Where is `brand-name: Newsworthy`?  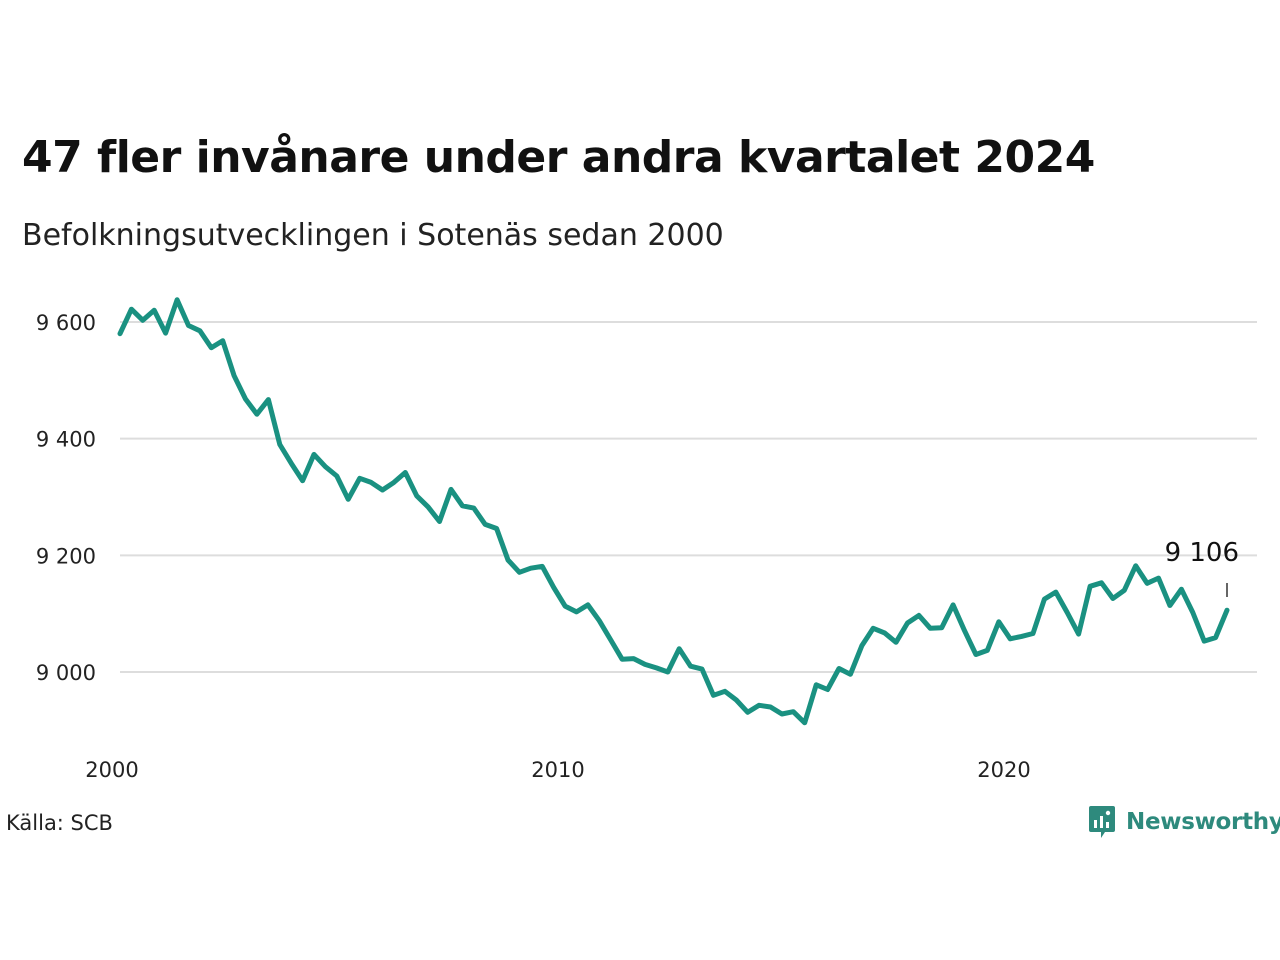 brand-name: Newsworthy is located at coordinates (1203, 822).